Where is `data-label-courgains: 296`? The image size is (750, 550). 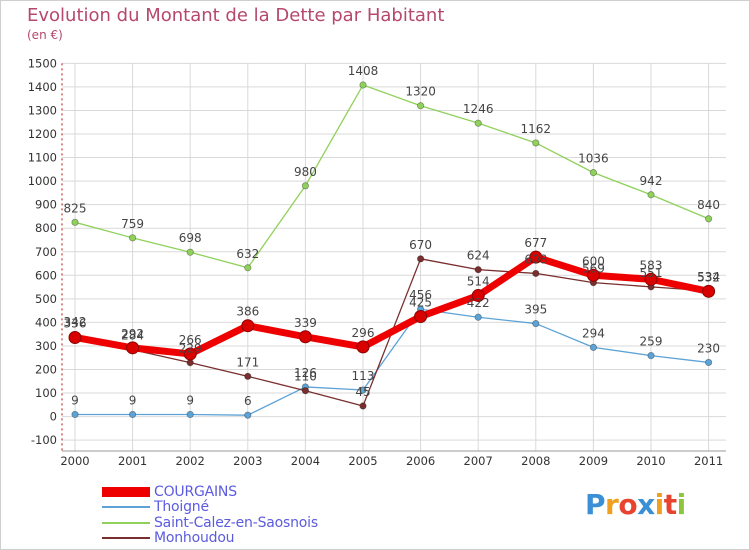
data-label-courgains: 296 is located at coordinates (363, 333).